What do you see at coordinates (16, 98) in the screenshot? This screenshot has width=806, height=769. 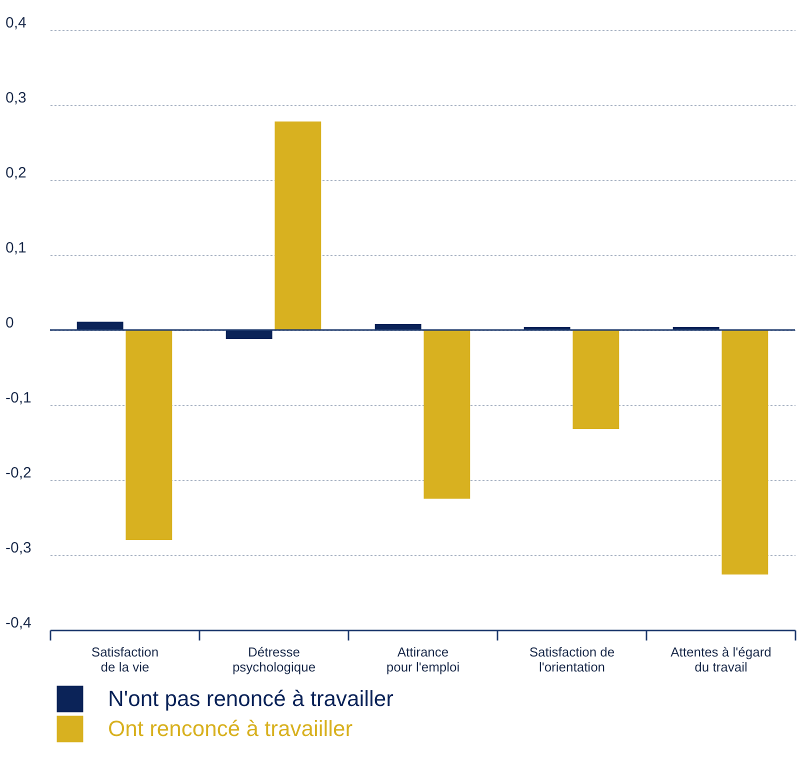 I see `y-tick-label: 0,3` at bounding box center [16, 98].